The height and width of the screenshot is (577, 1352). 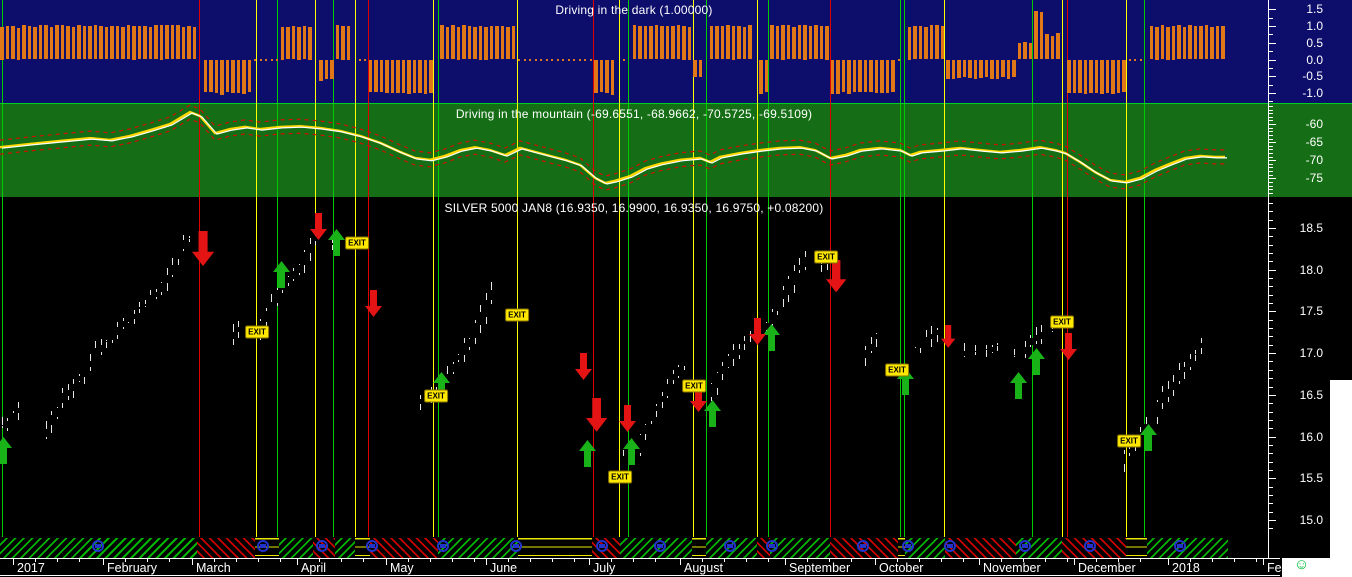 I want to click on smiley-icon: ☺, so click(x=1302, y=564).